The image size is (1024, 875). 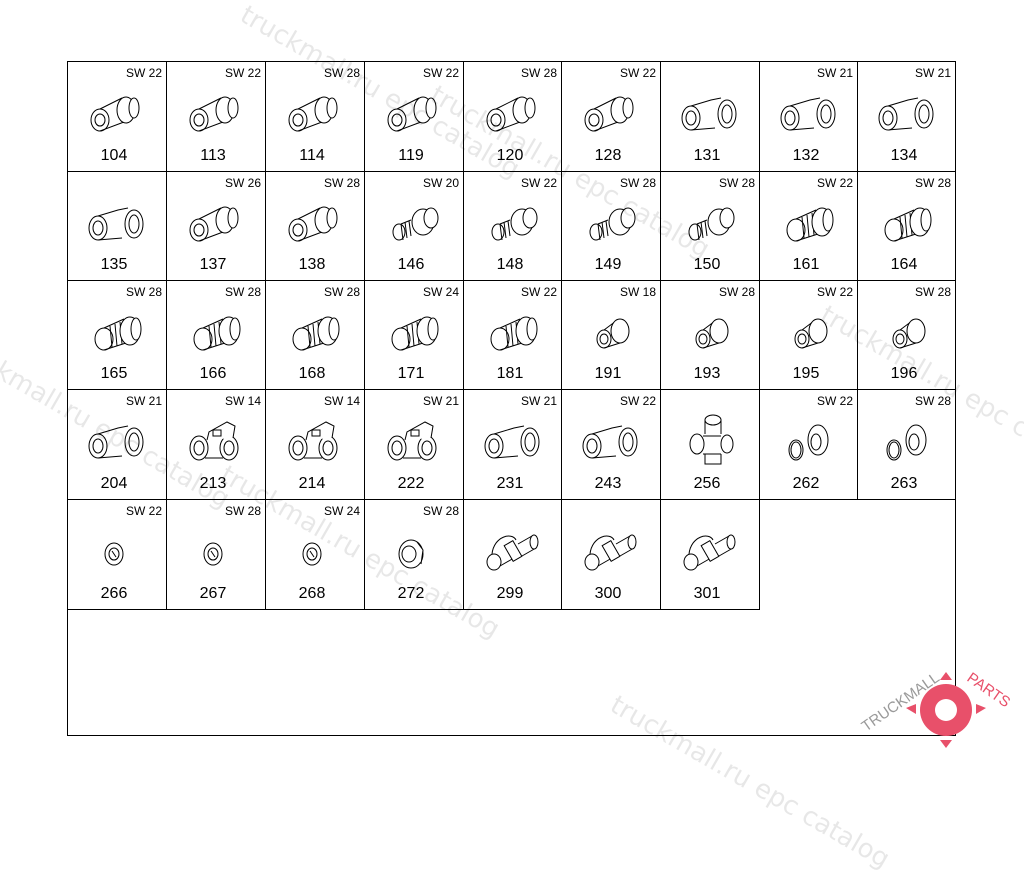 What do you see at coordinates (608, 264) in the screenshot?
I see `part-number: 149` at bounding box center [608, 264].